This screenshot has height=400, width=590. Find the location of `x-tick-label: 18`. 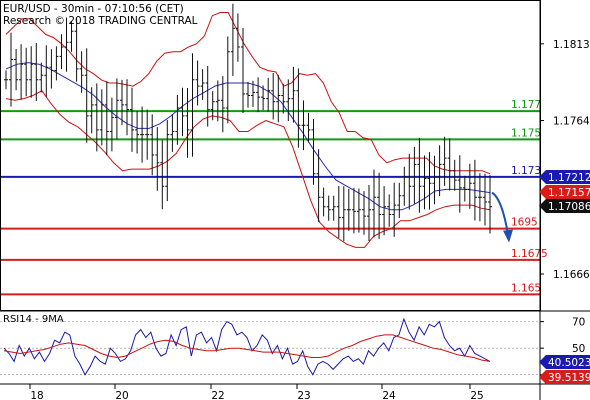

x-tick-label: 18 is located at coordinates (36, 395).